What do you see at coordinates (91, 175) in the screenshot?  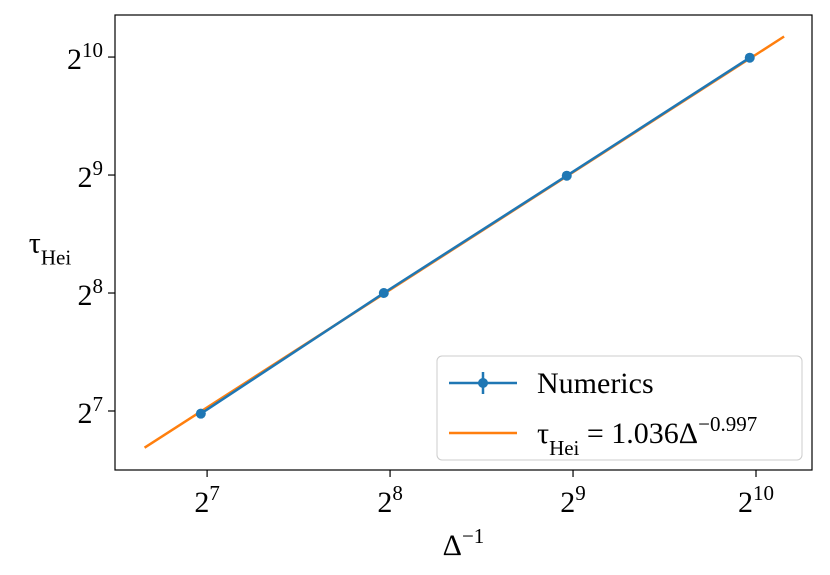 I see `y-tick-label: 29` at bounding box center [91, 175].